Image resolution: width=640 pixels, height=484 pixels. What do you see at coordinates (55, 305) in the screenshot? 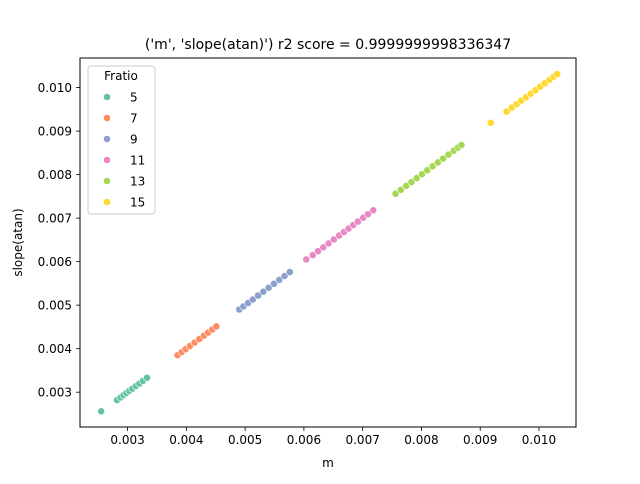
I see `y-tick-label: 0.005` at bounding box center [55, 305].